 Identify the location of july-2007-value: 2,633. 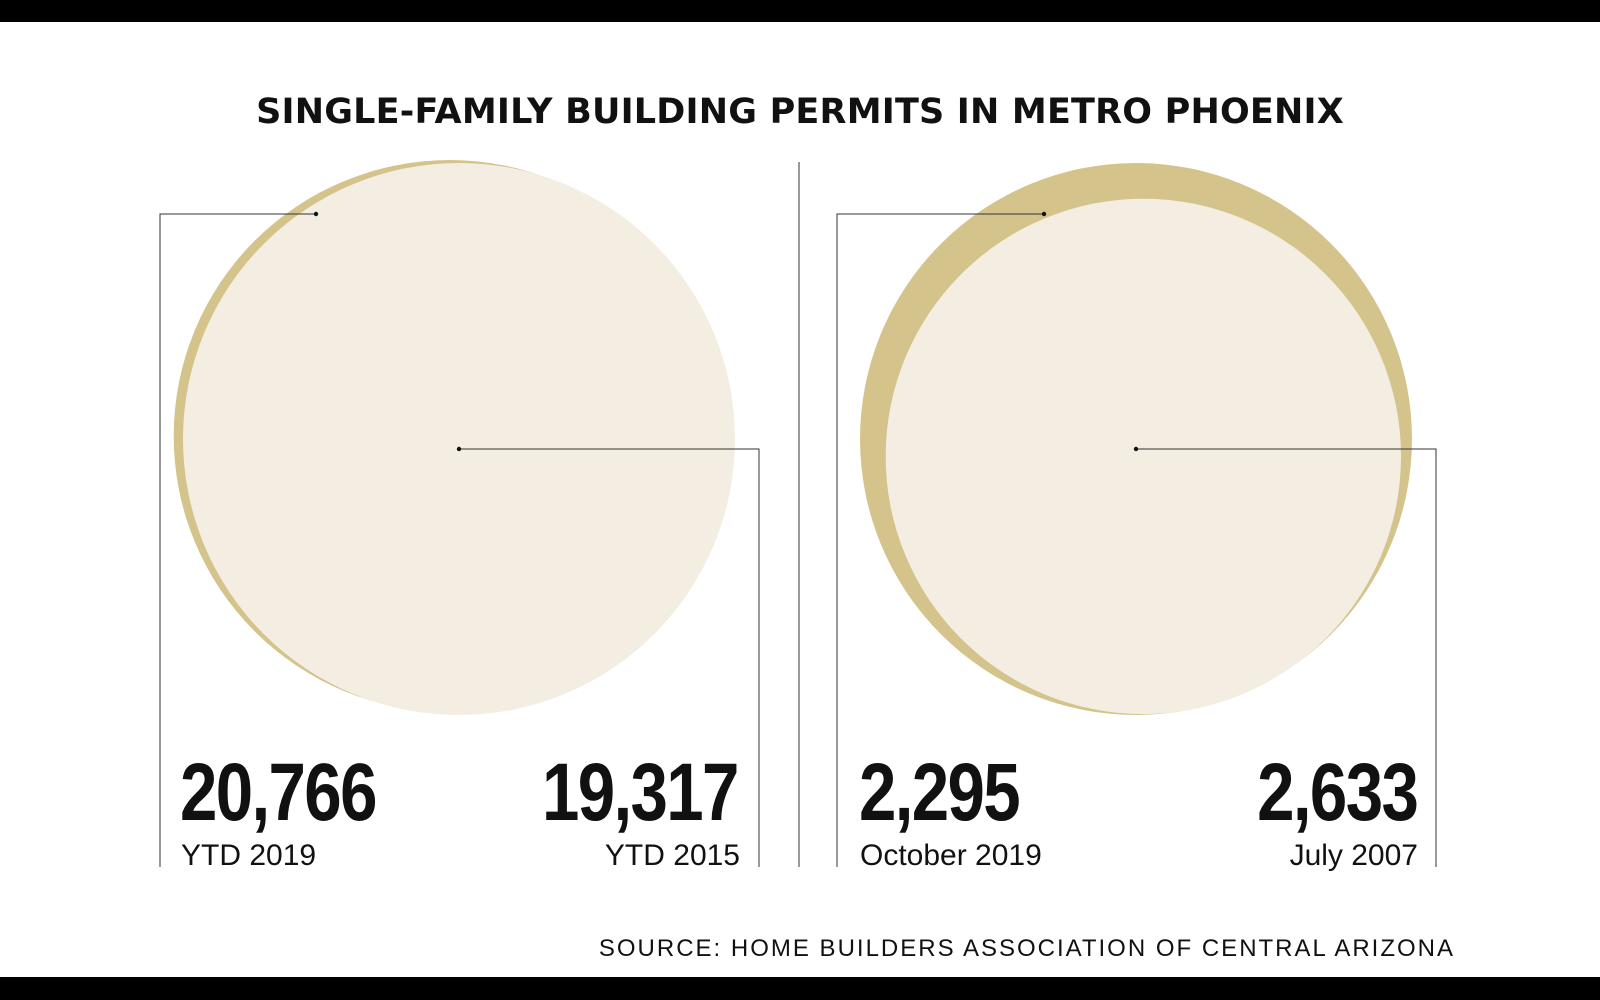
(1337, 792).